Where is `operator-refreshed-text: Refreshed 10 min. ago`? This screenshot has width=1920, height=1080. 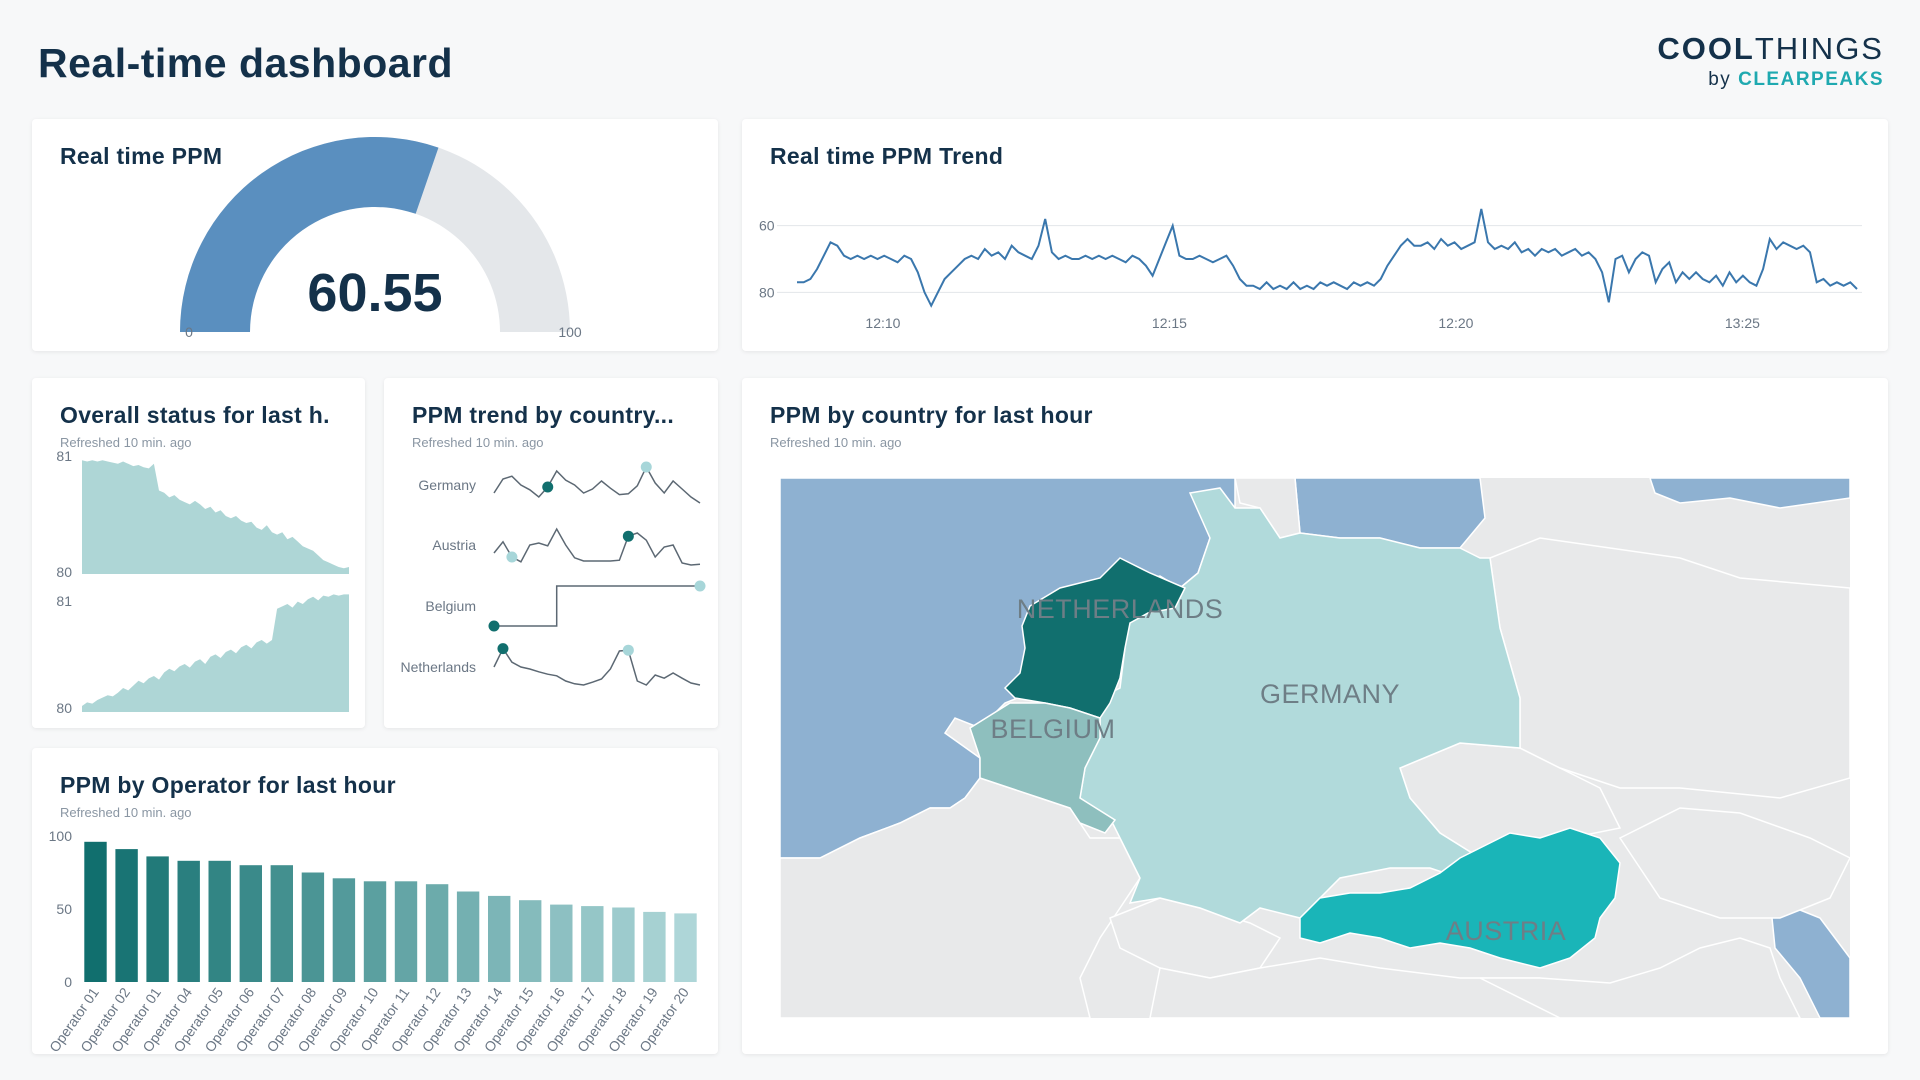 operator-refreshed-text: Refreshed 10 min. ago is located at coordinates (126, 812).